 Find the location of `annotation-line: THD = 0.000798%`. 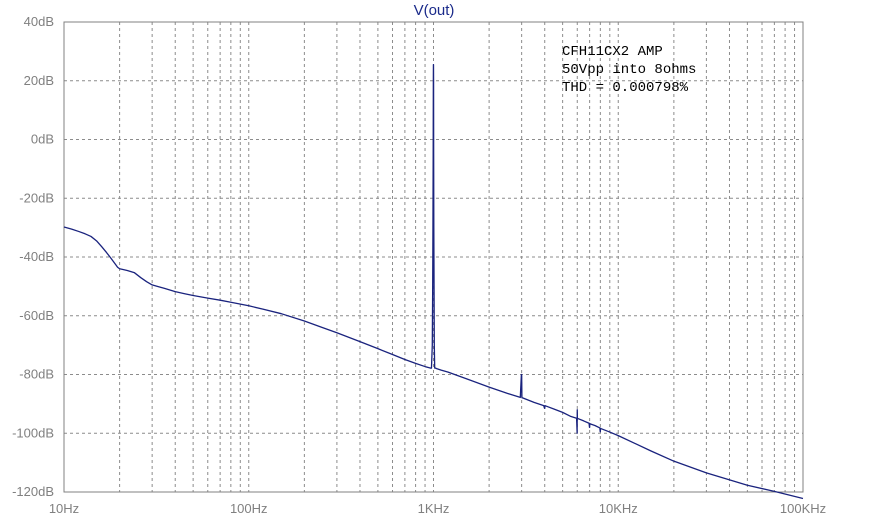

annotation-line: THD = 0.000798% is located at coordinates (625, 88).